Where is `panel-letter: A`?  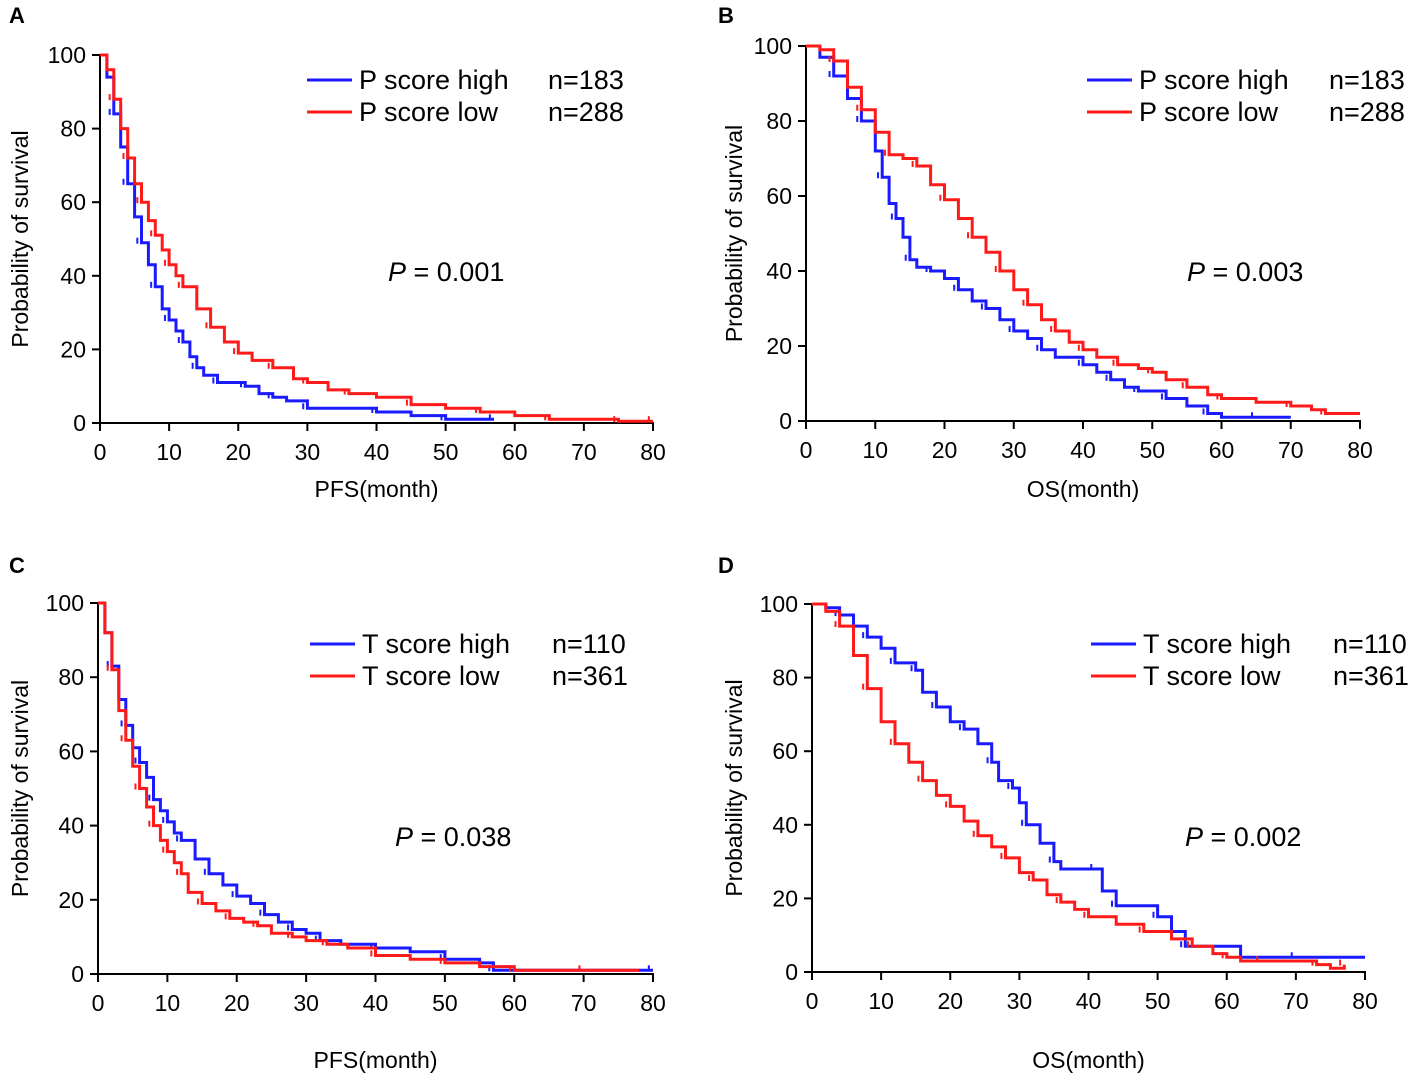 panel-letter: A is located at coordinates (17, 15).